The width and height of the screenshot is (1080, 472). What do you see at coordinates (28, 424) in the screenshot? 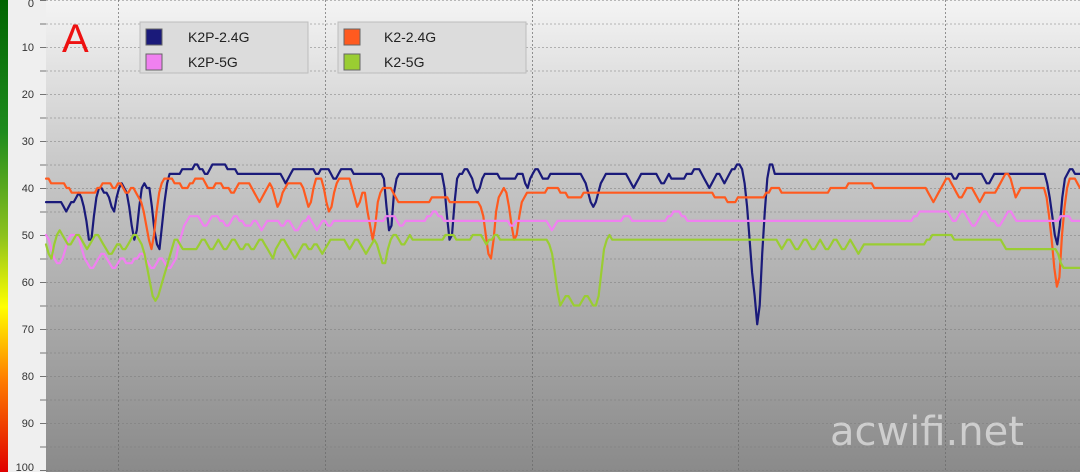
I see `y-tick-label: 90` at bounding box center [28, 424].